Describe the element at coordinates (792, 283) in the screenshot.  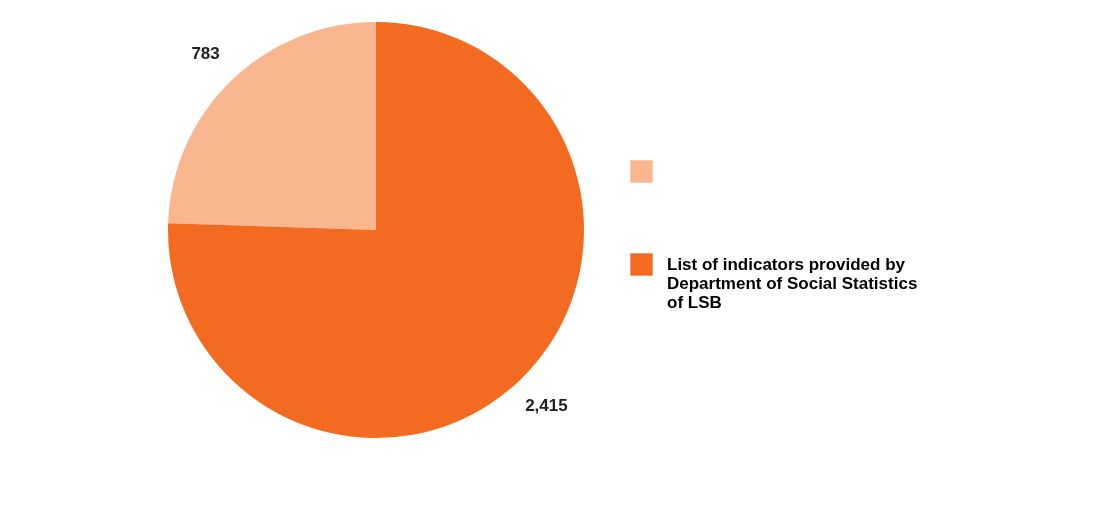
I see `legend-label: List of indicators provided by Department of Social Statistics of LSB` at that location.